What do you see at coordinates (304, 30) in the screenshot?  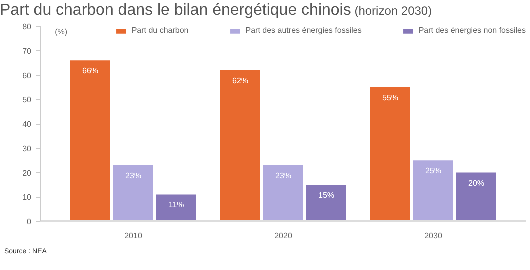 I see `legend-label: Part des autres énergies fossiles` at bounding box center [304, 30].